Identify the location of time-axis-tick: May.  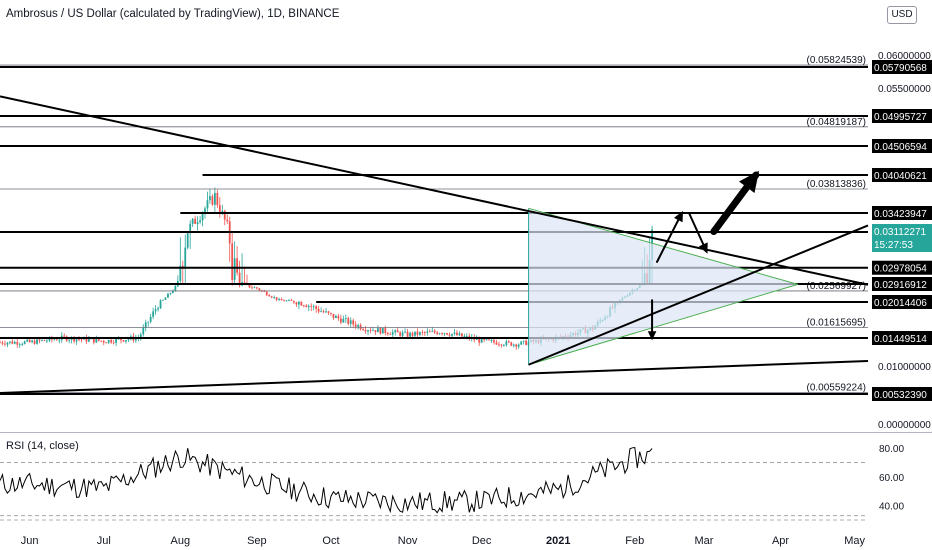
(854, 541).